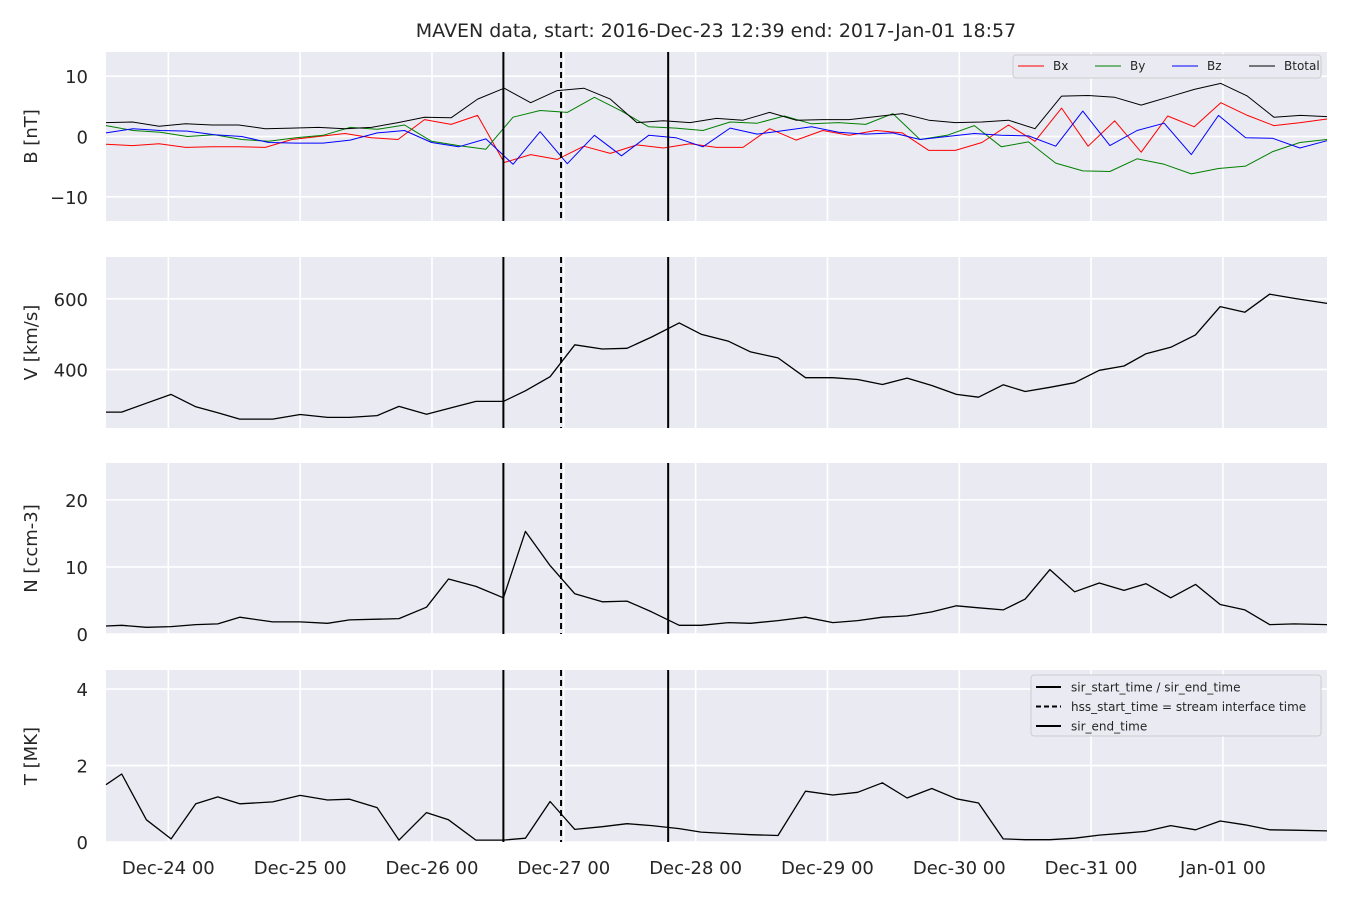 The height and width of the screenshot is (900, 1350). I want to click on x-tick-label: Jan-01 00, so click(1222, 868).